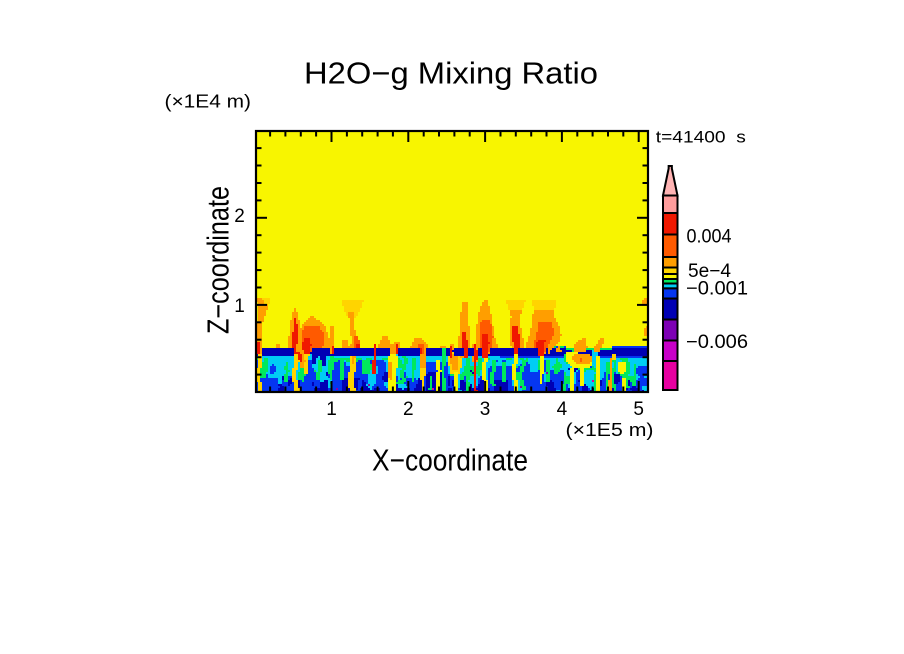  What do you see at coordinates (562, 409) in the screenshot?
I see `svg-text: 4` at bounding box center [562, 409].